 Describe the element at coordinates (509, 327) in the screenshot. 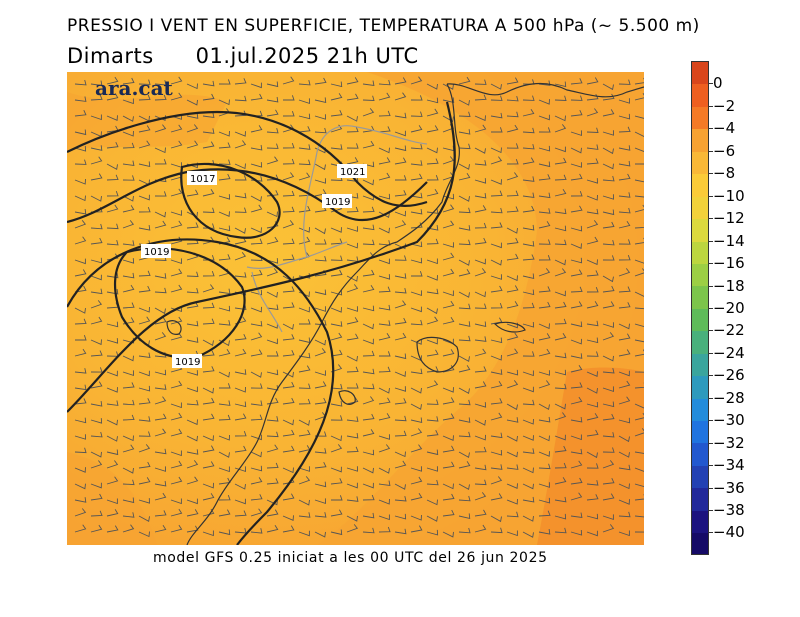

I see `island-menorca` at that location.